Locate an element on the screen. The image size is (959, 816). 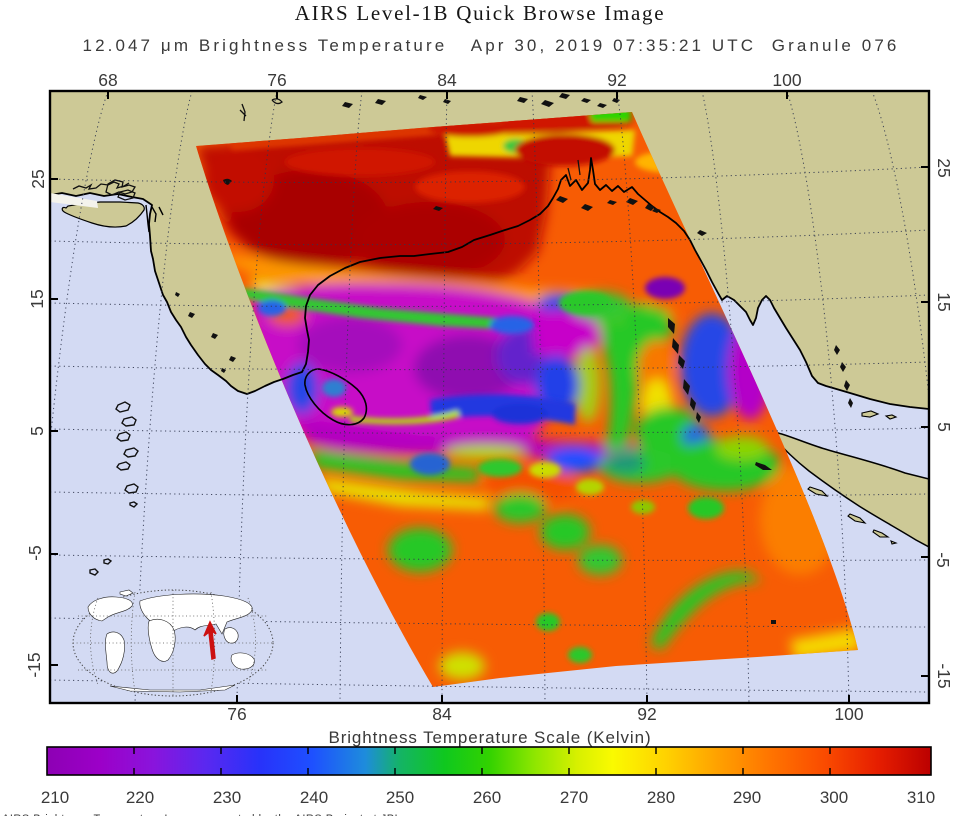
svg-text: 250 is located at coordinates (400, 797).